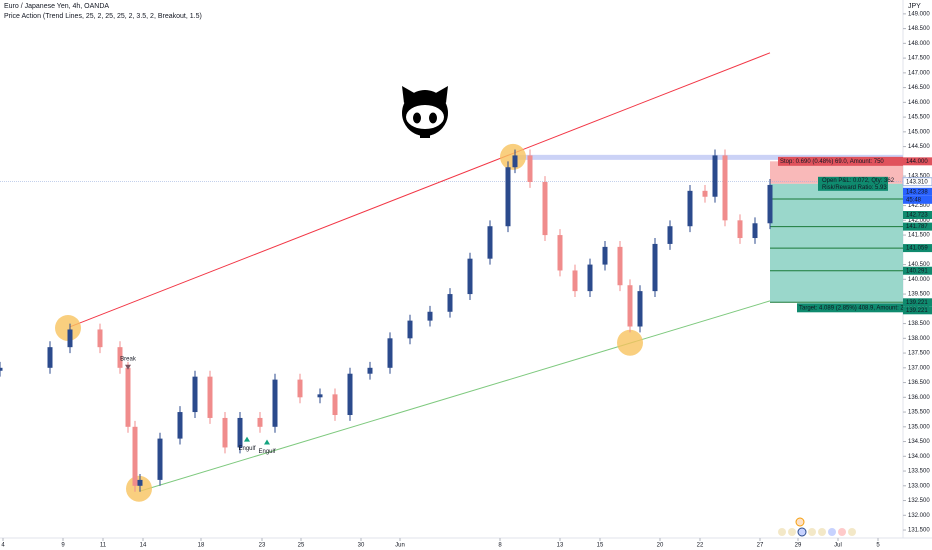 The height and width of the screenshot is (550, 932). Describe the element at coordinates (760, 546) in the screenshot. I see `x-tick-label: 27` at that location.